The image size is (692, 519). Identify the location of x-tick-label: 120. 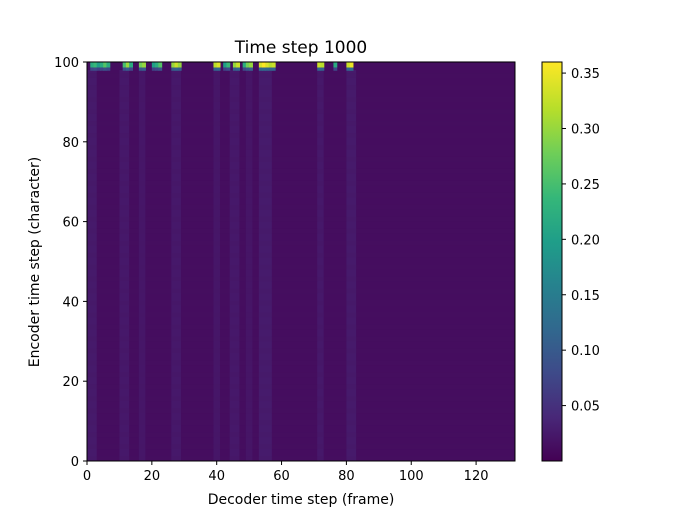
(476, 476).